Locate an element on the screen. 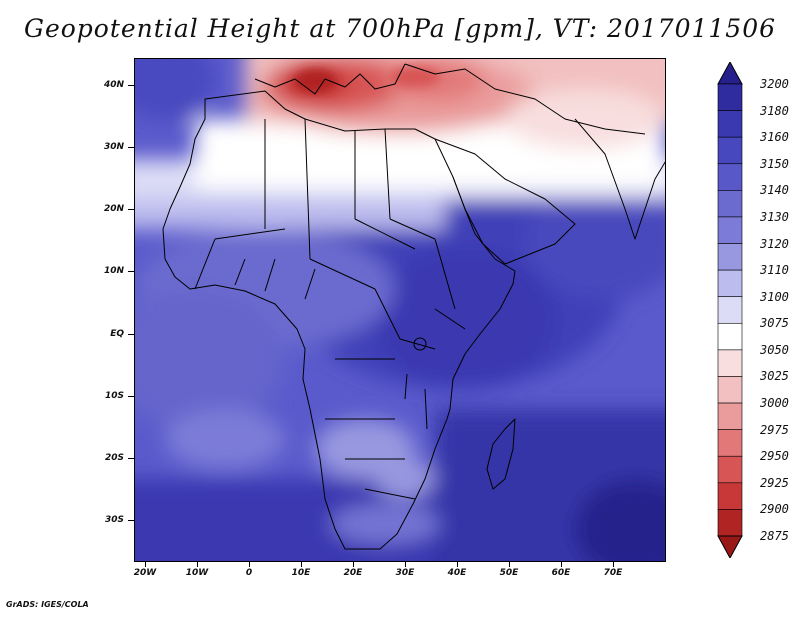 Image resolution: width=800 pixels, height=618 pixels. colorbar-level-label: 3160 is located at coordinates (774, 137).